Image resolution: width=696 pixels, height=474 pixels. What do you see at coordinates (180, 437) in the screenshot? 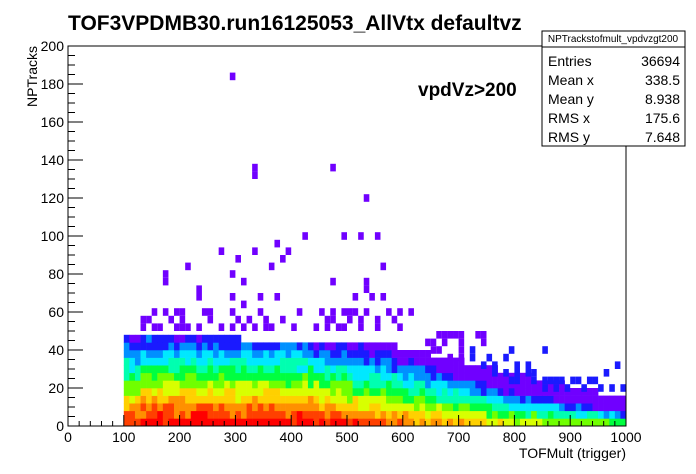
I see `x-tick-label: 200` at bounding box center [180, 437].